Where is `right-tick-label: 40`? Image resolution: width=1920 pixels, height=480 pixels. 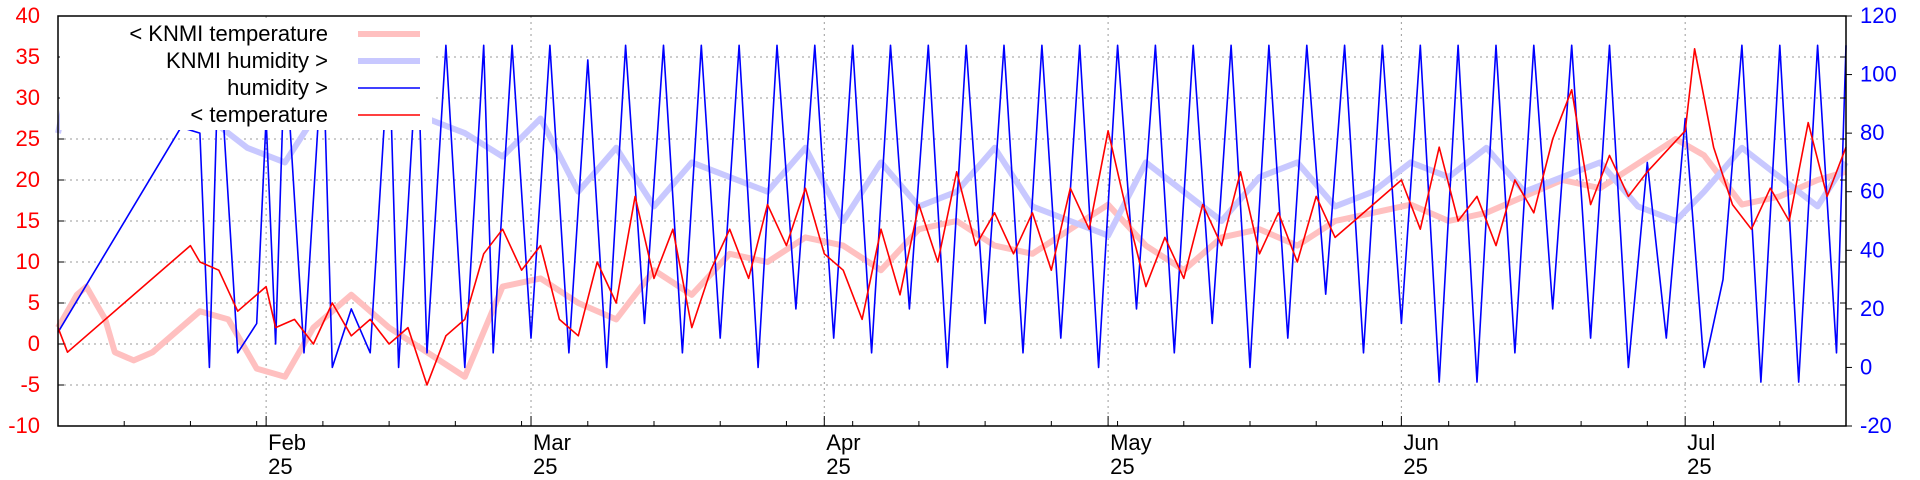 right-tick-label: 40 is located at coordinates (1872, 249).